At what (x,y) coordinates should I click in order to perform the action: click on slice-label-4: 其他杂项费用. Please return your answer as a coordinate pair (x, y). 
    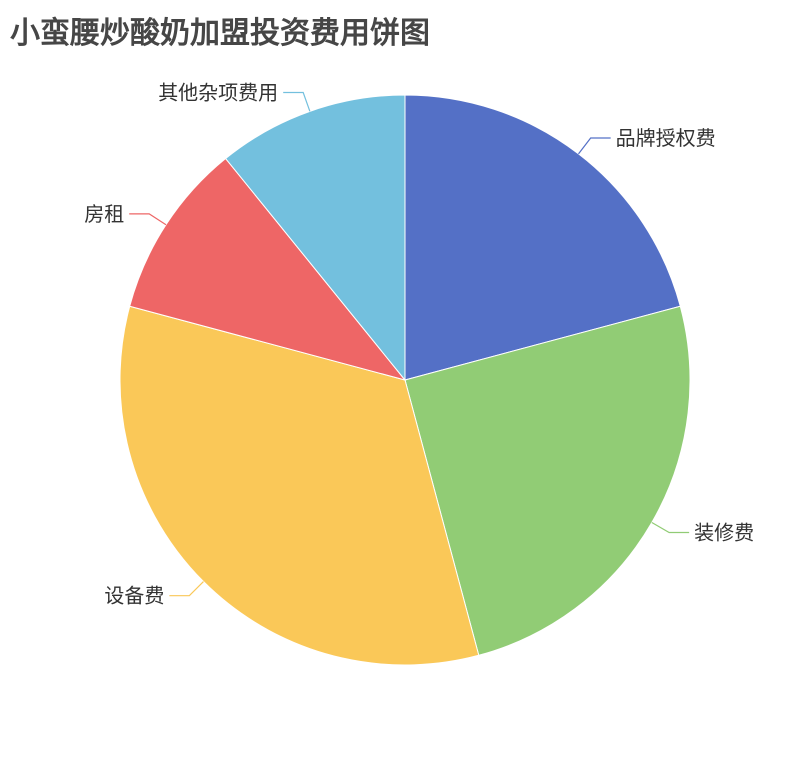
    Looking at the image, I should click on (218, 92).